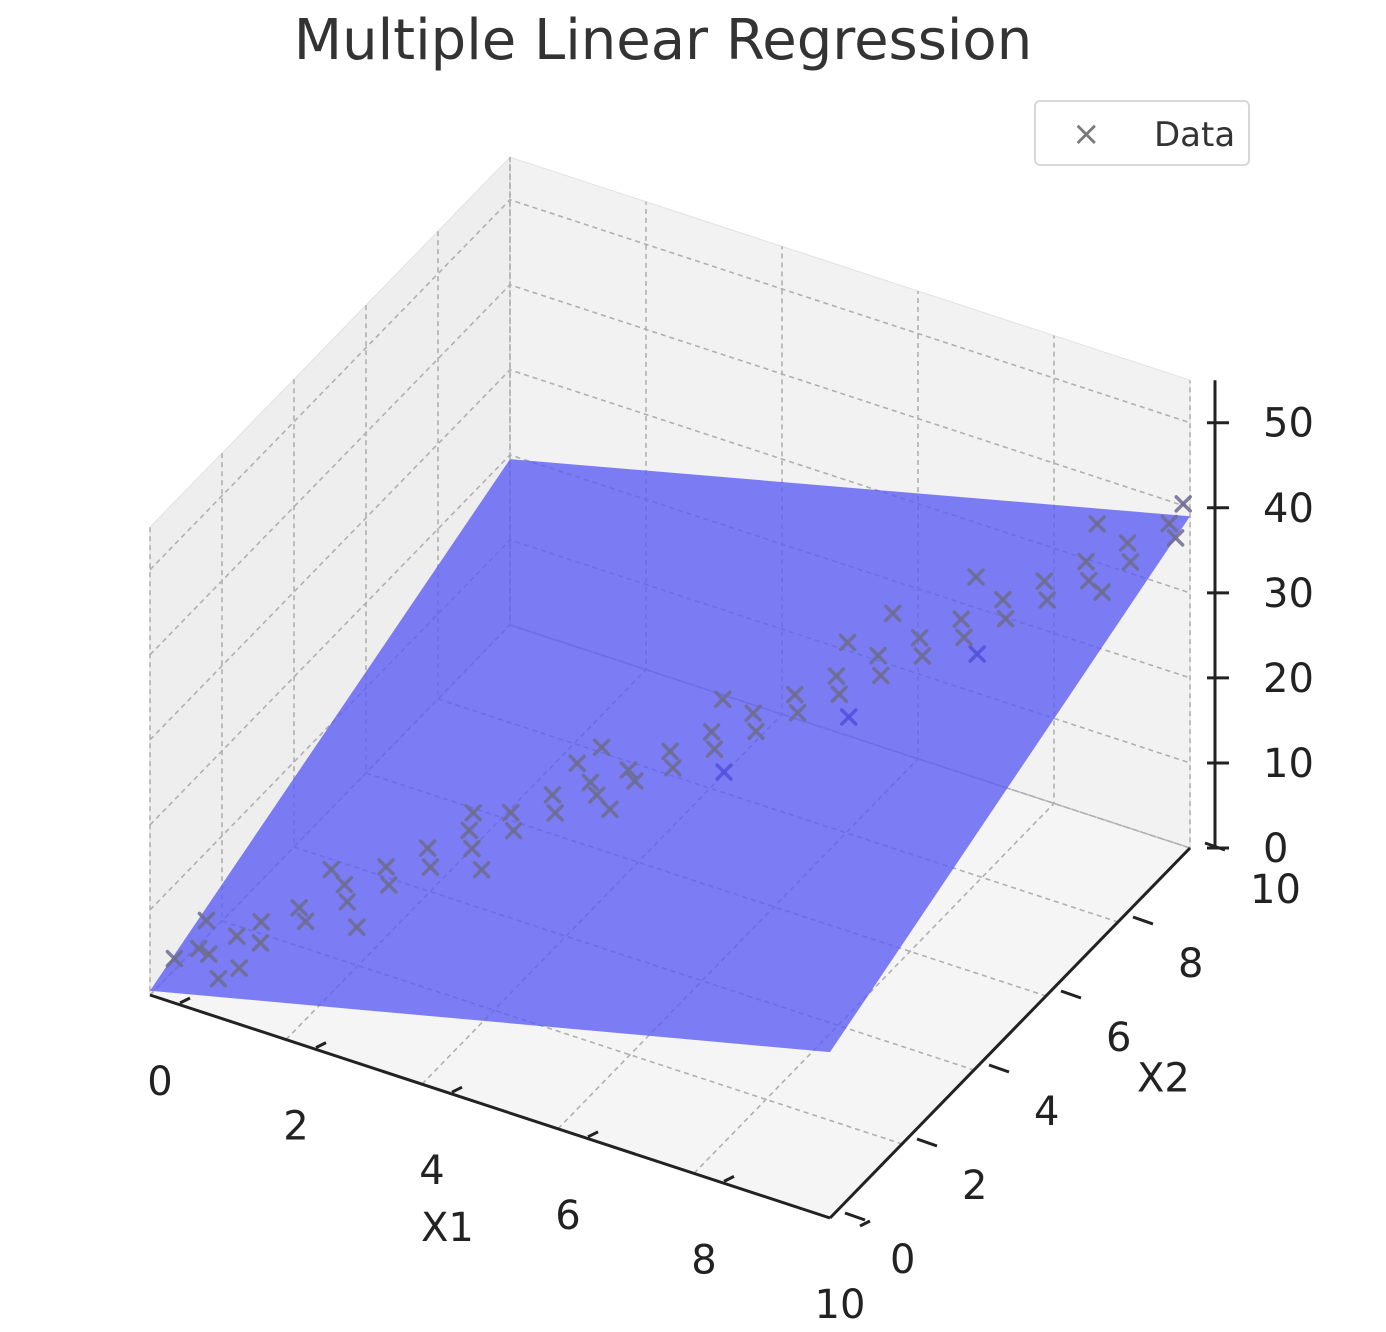  What do you see at coordinates (490, 1106) in the screenshot?
I see `x-axis-line` at bounding box center [490, 1106].